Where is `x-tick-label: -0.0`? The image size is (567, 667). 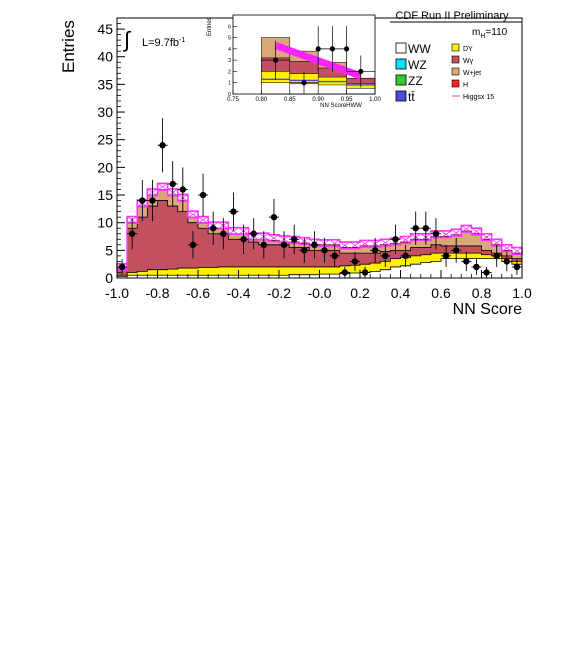 x-tick-label: -0.0 is located at coordinates (319, 293).